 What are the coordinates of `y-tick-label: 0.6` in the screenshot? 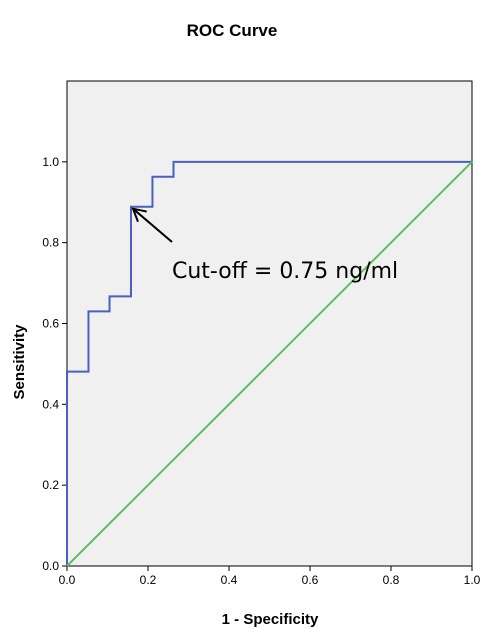 It's located at (50, 324).